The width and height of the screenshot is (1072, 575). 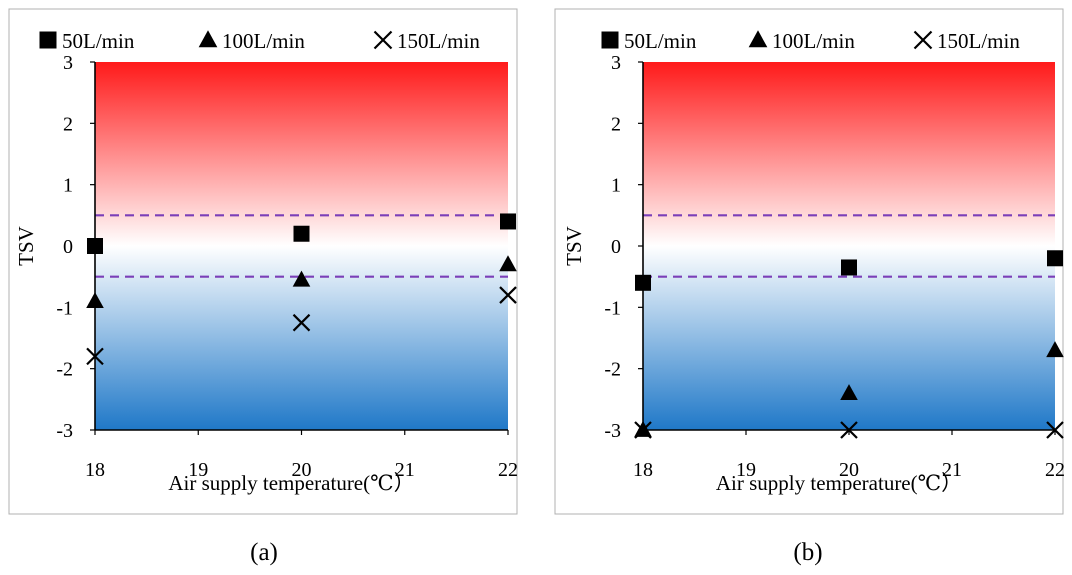 I want to click on panel-caption: (a), so click(x=264, y=552).